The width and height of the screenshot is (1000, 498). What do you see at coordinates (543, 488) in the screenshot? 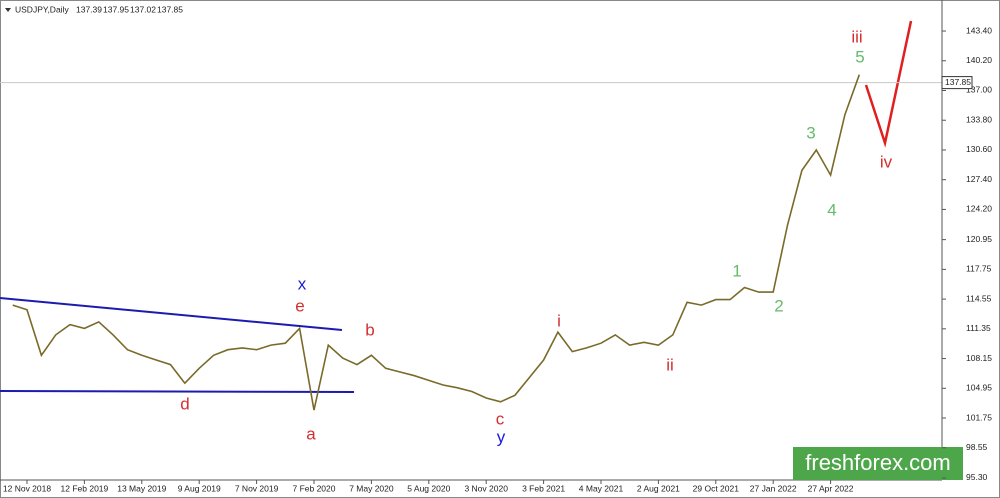
I see `x-tick-label: 3 Feb 2021` at bounding box center [543, 488].